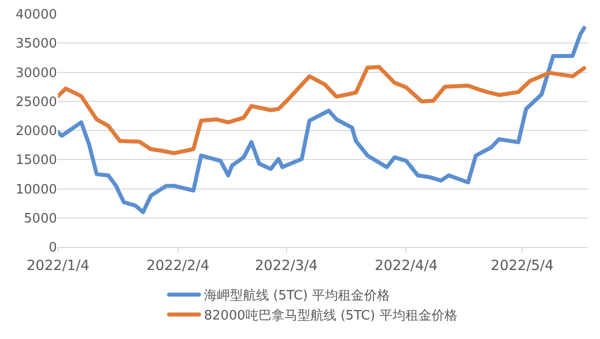 Image resolution: width=600 pixels, height=339 pixels. I want to click on y-tick-label: 30000, so click(36, 73).